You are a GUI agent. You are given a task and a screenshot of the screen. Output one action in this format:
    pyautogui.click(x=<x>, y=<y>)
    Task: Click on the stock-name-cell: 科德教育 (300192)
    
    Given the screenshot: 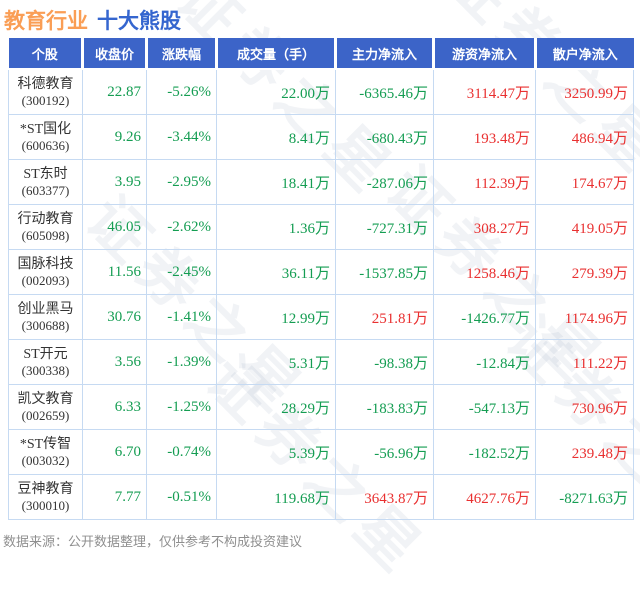 What is the action you would take?
    pyautogui.click(x=45, y=91)
    